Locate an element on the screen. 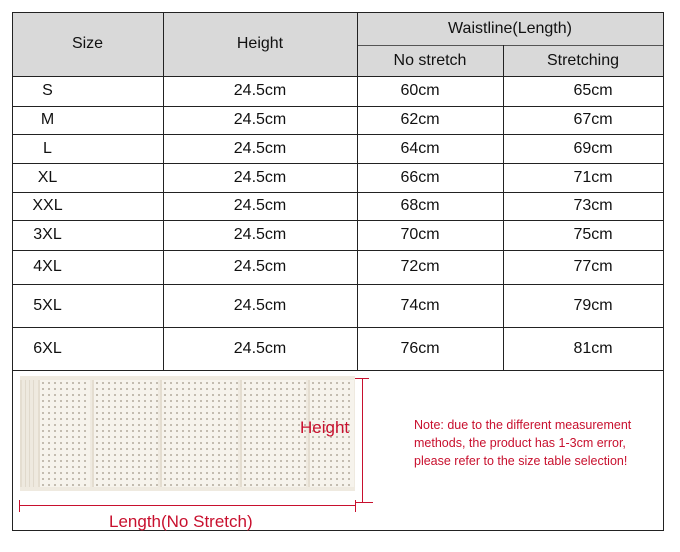 This screenshot has height=552, width=680. table-cell-stretching: 69cm is located at coordinates (593, 148).